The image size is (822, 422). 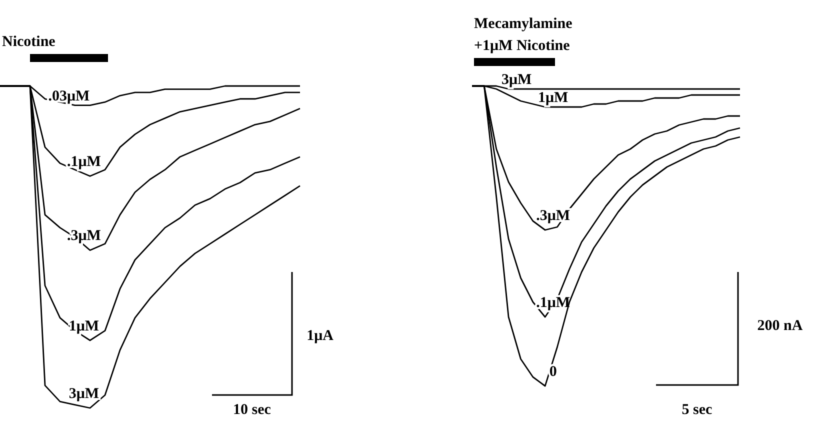 What do you see at coordinates (522, 46) in the screenshot?
I see `text: +1μM Nicotine` at bounding box center [522, 46].